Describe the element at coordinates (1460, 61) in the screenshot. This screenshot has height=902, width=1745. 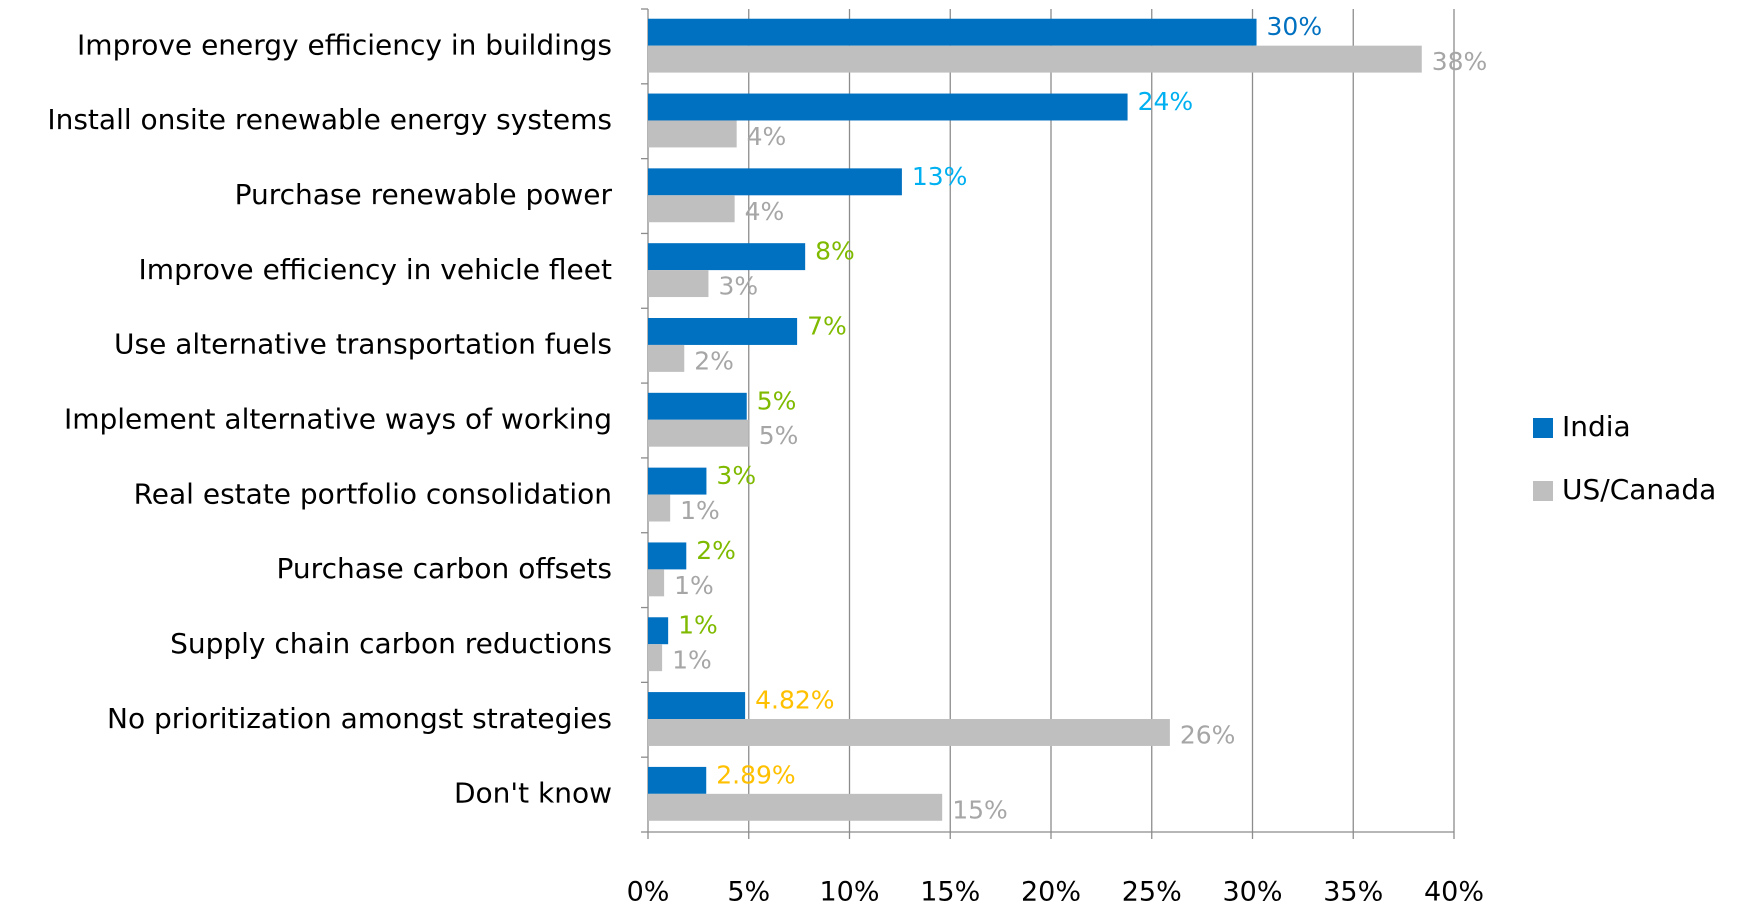
I see `value-label: 38%` at that location.